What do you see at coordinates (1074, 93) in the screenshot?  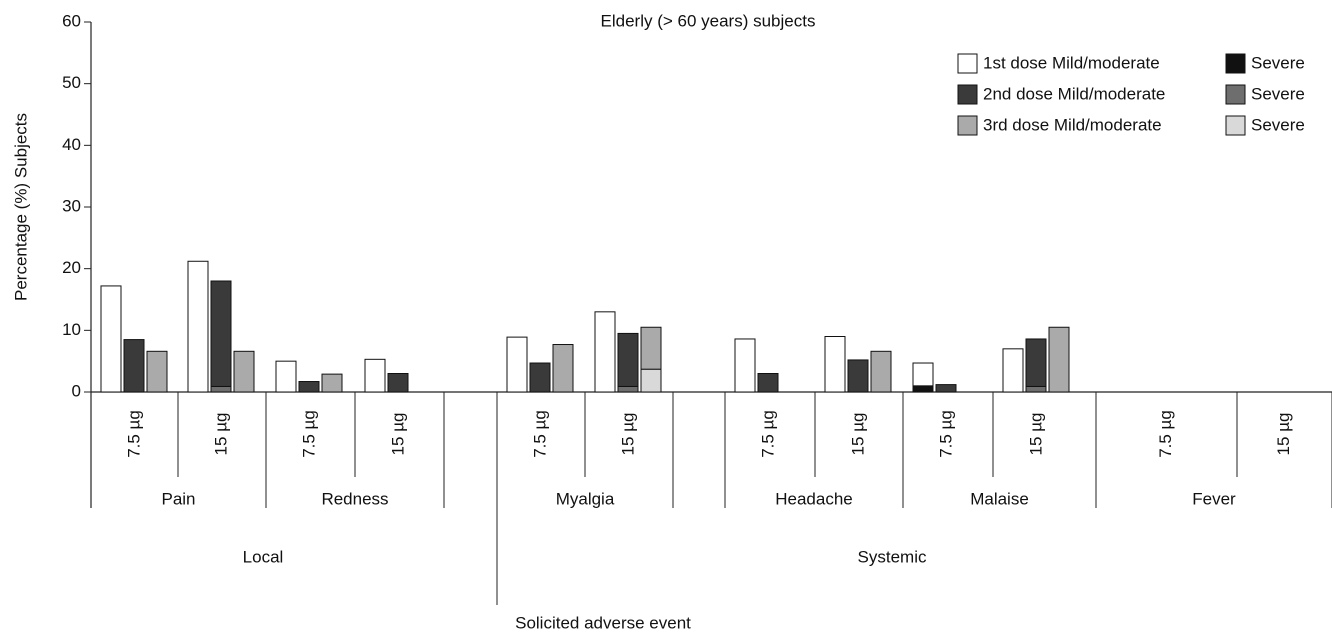 I see `legend-label: 2nd dose Mild/moderate` at bounding box center [1074, 93].